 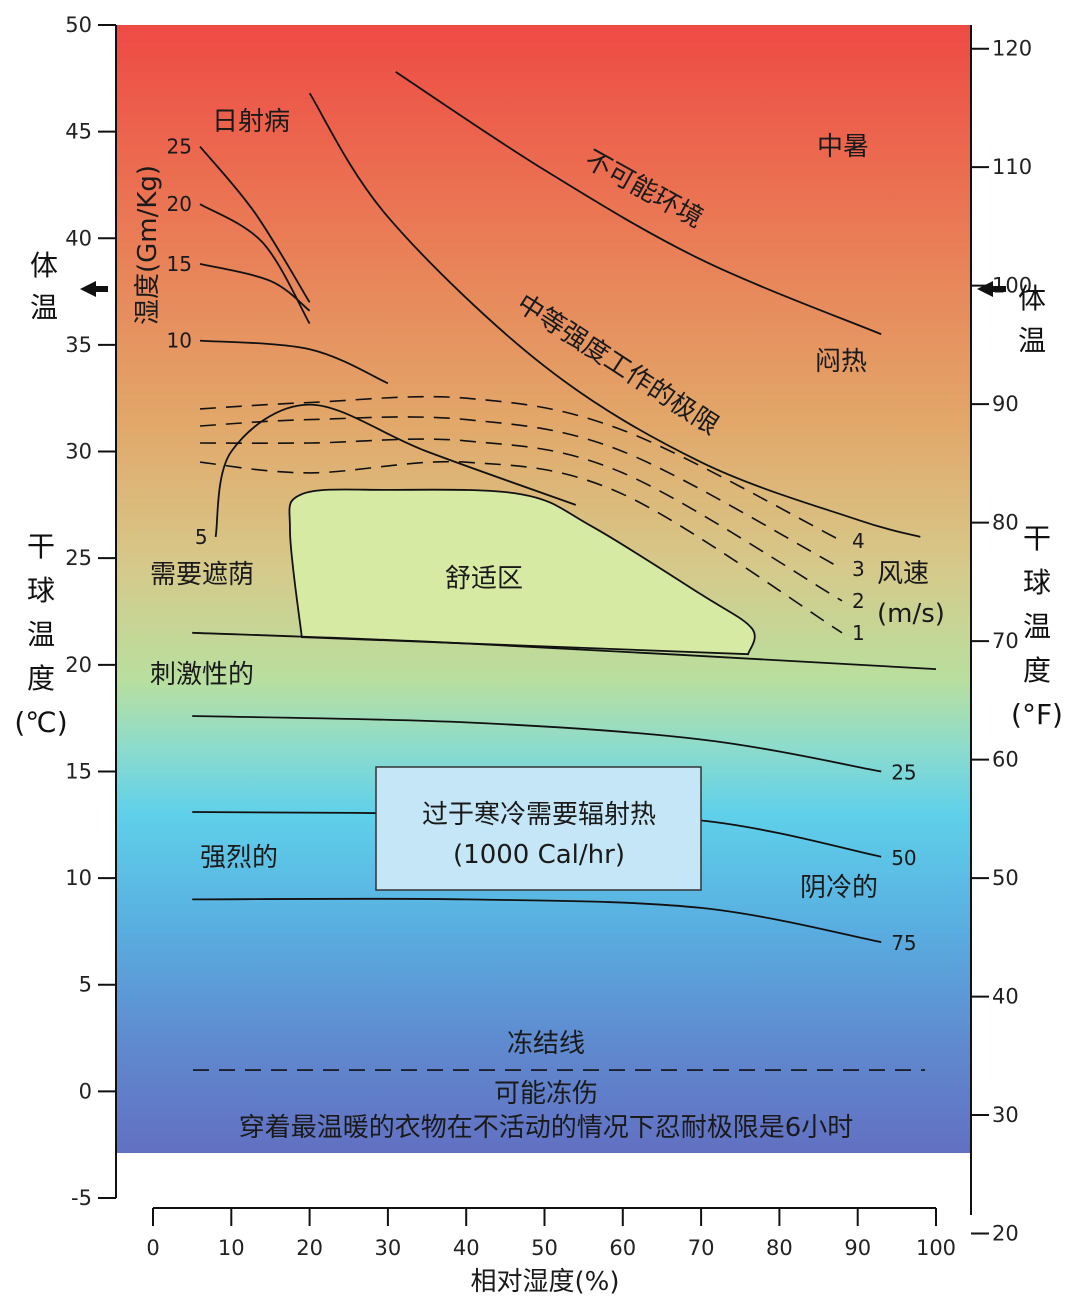 What do you see at coordinates (546, 1128) in the screenshot?
I see `bottom-note: 穿着最温暖的衣物在不活动的情况下忍耐极限是6小时` at bounding box center [546, 1128].